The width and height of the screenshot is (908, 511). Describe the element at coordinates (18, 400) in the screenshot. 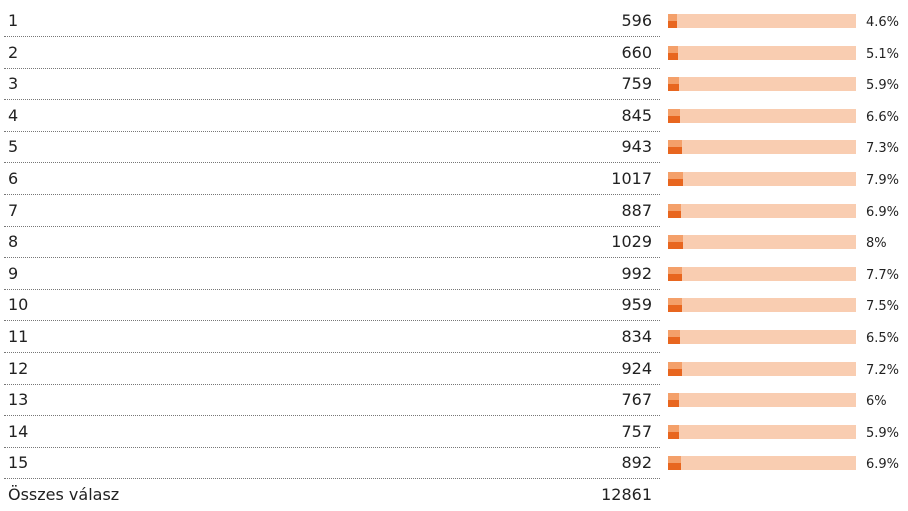

I see `option-label: 13` at that location.